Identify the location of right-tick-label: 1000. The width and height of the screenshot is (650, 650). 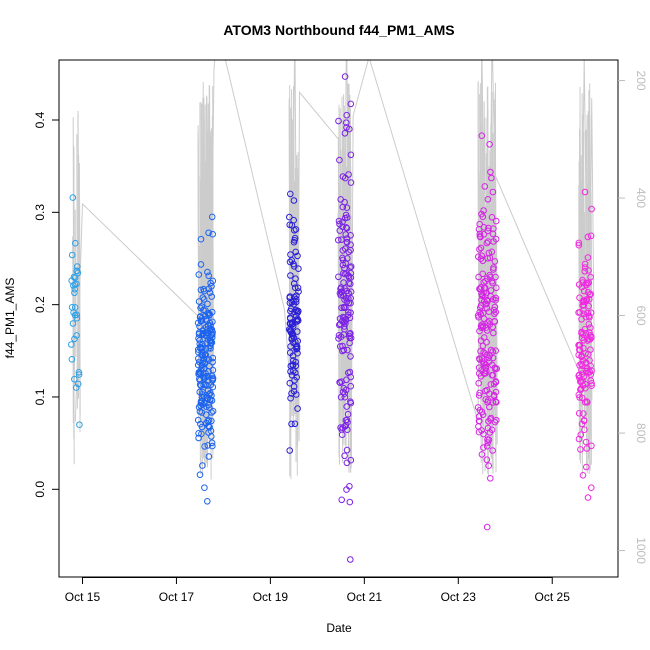
(641, 550).